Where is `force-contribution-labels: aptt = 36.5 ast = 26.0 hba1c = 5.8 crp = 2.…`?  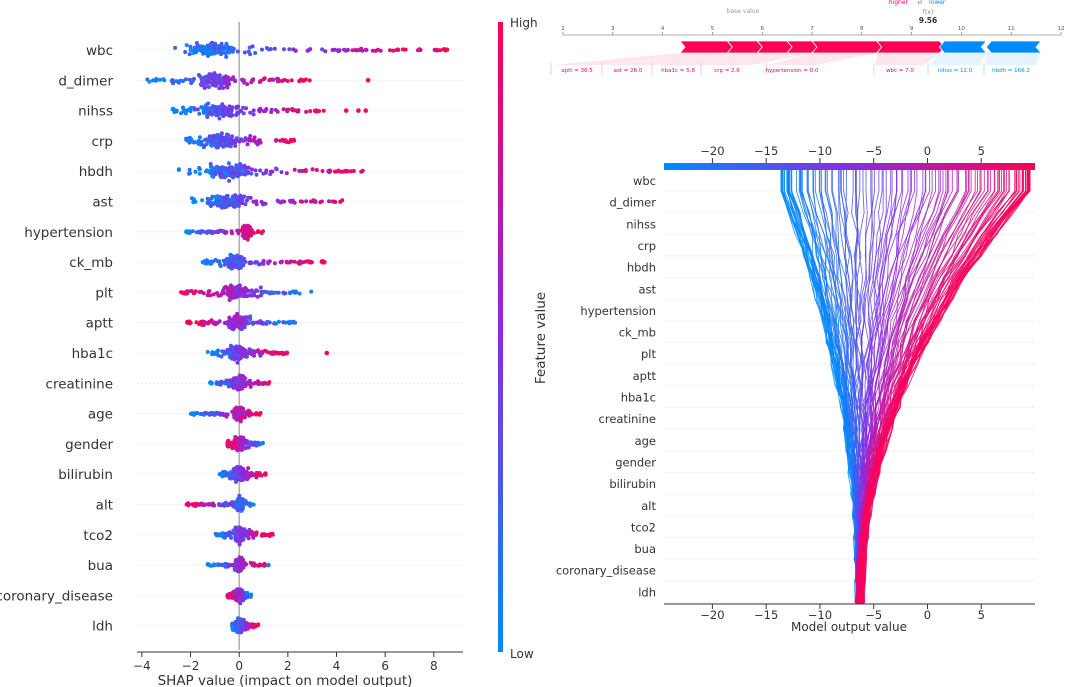
force-contribution-labels: aptt = 36.5 ast = 26.0 hba1c = 5.8 crp = 2.… is located at coordinates (796, 64).